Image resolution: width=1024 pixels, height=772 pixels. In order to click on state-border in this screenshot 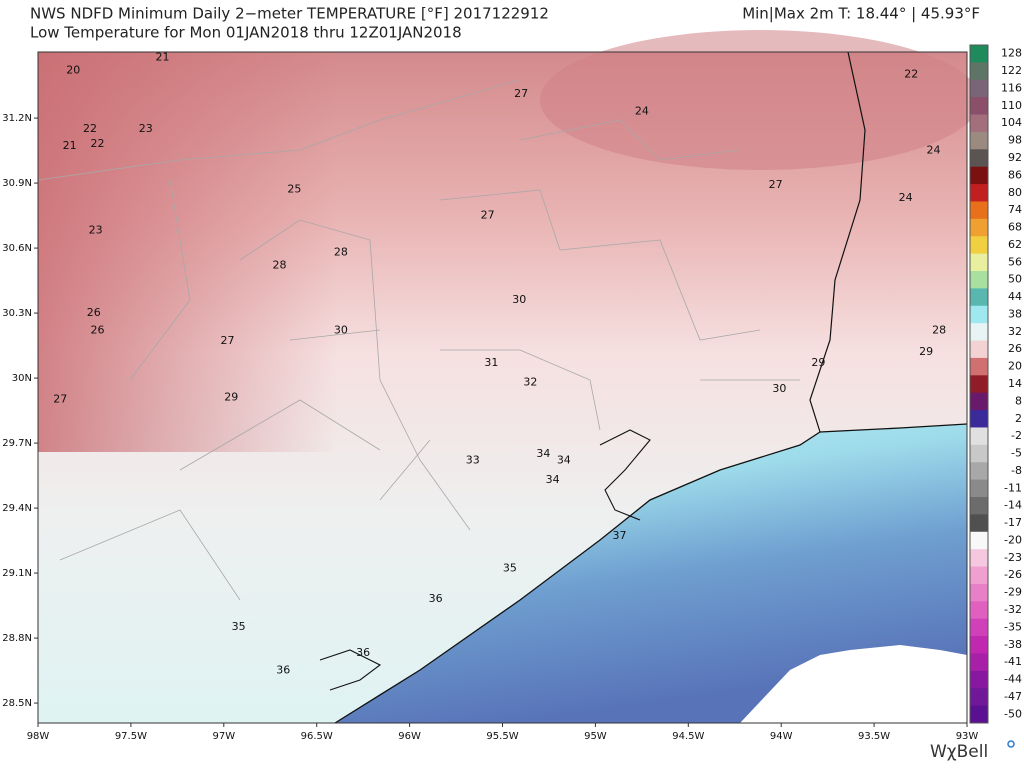, I will do `click(837, 242)`.